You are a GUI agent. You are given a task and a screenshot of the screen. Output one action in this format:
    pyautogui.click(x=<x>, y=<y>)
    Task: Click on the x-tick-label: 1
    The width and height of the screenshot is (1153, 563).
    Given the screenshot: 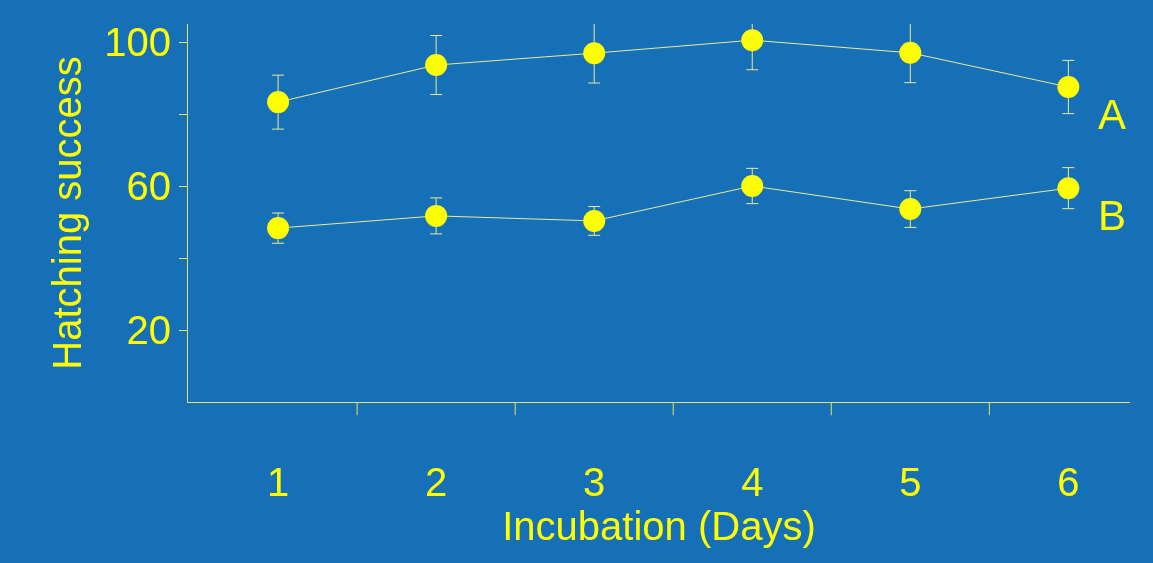 What is the action you would take?
    pyautogui.click(x=278, y=482)
    